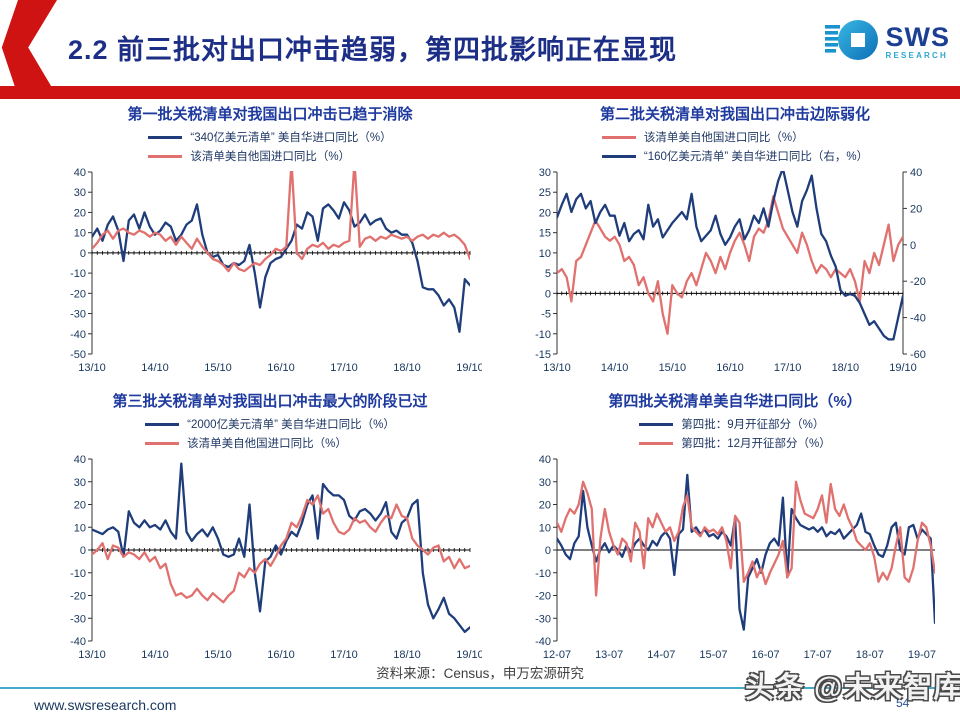 The height and width of the screenshot is (720, 960). Describe the element at coordinates (546, 315) in the screenshot. I see `svg-text: -5` at that location.